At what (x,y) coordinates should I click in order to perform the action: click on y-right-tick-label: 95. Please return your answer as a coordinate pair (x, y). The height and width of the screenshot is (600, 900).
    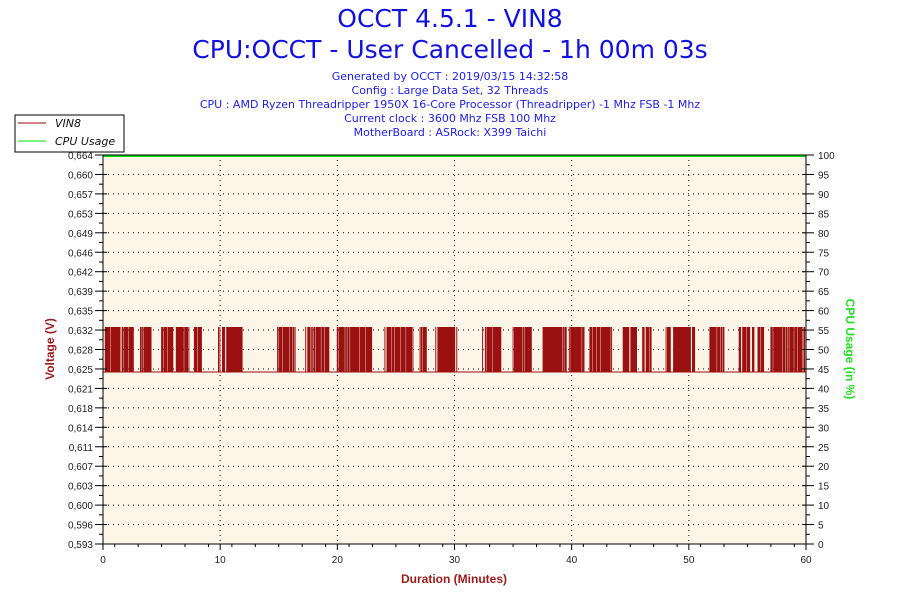
    Looking at the image, I should click on (824, 175).